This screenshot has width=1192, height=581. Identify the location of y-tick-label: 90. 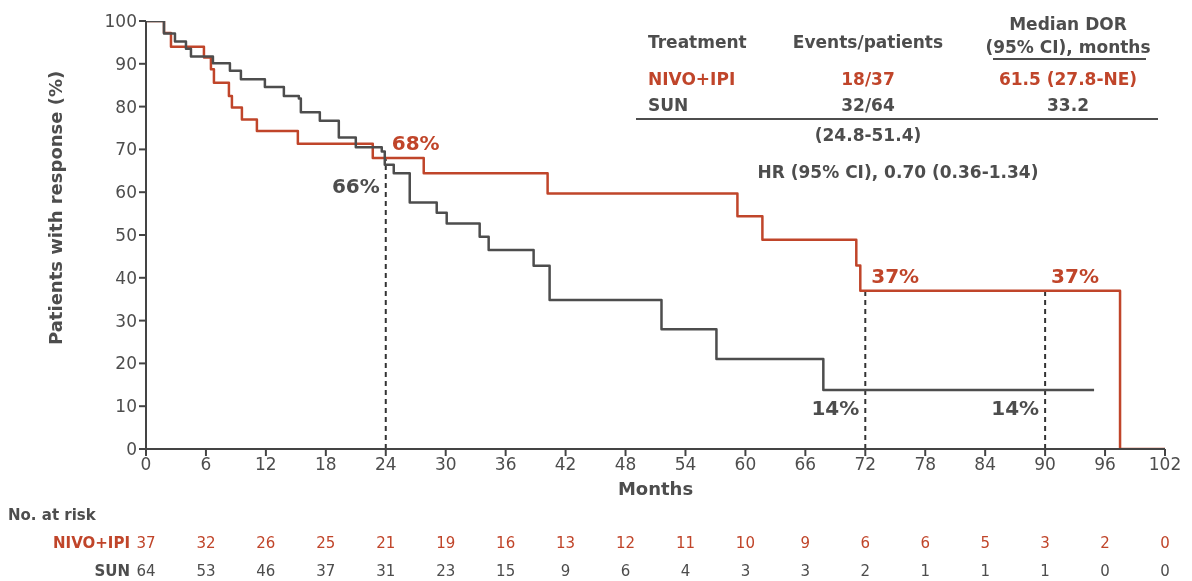
(126, 63).